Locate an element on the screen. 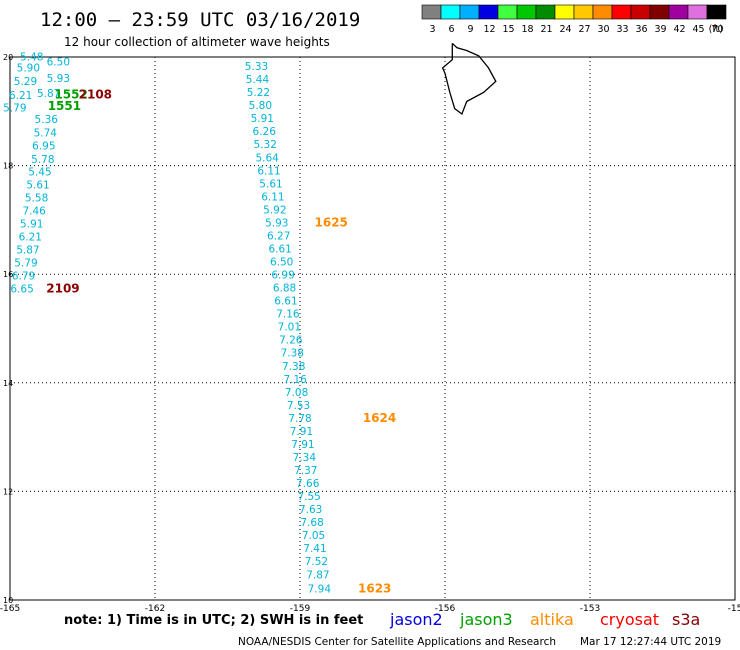 The width and height of the screenshot is (740, 650). mission-legend: jason2 jason3 altika cryosat s3a is located at coordinates (544, 619).